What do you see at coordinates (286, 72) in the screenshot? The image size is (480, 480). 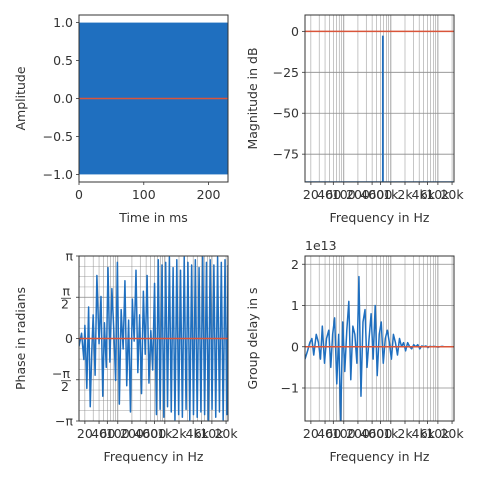 I see `y-tick-label: −25` at bounding box center [286, 72].